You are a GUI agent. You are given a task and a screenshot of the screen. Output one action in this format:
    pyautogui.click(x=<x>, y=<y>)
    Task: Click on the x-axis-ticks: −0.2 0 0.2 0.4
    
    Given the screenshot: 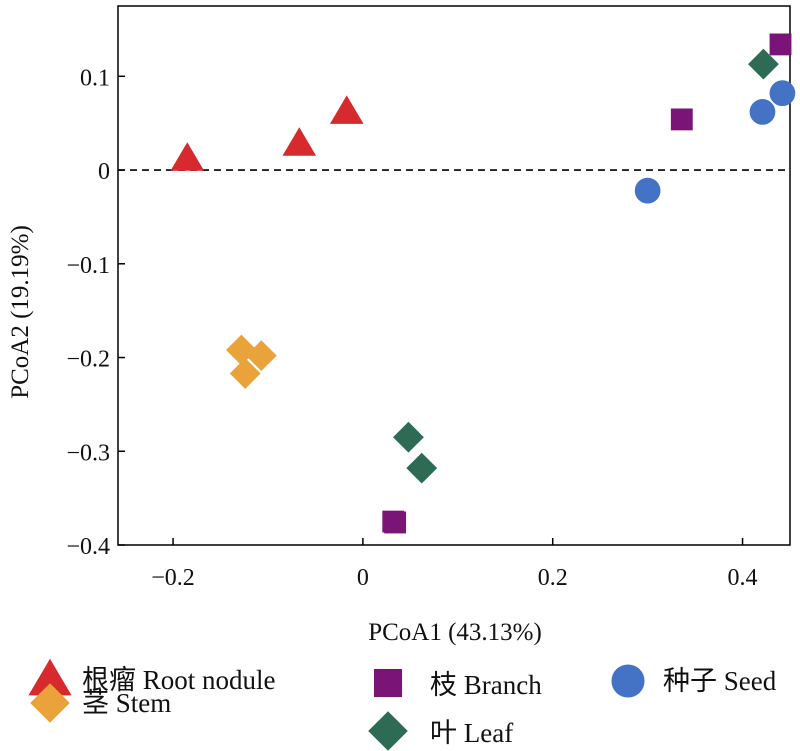 What is the action you would take?
    pyautogui.click(x=454, y=564)
    